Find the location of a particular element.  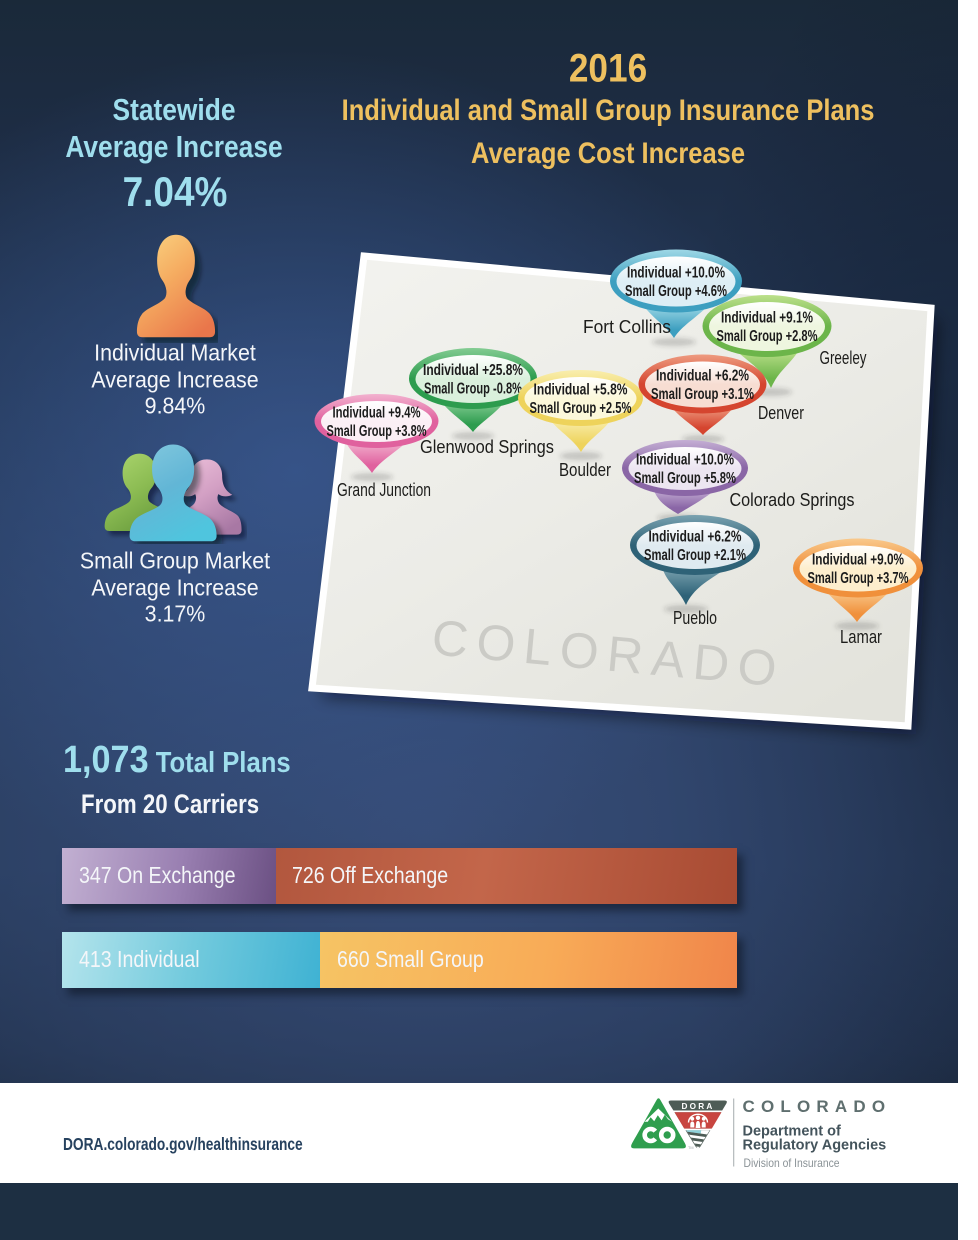

svg-text: TM is located at coordinates (690, 1148).